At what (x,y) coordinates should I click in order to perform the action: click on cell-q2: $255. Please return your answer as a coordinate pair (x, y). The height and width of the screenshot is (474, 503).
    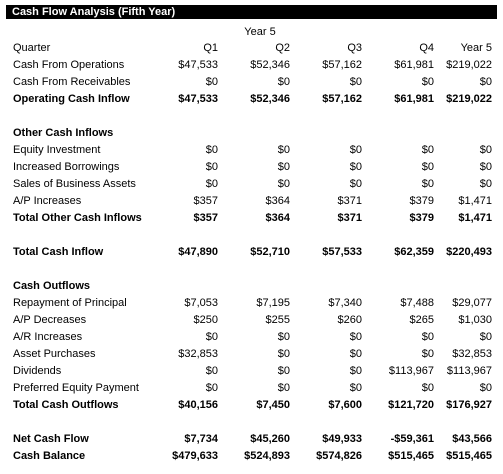
    Looking at the image, I should click on (277, 320).